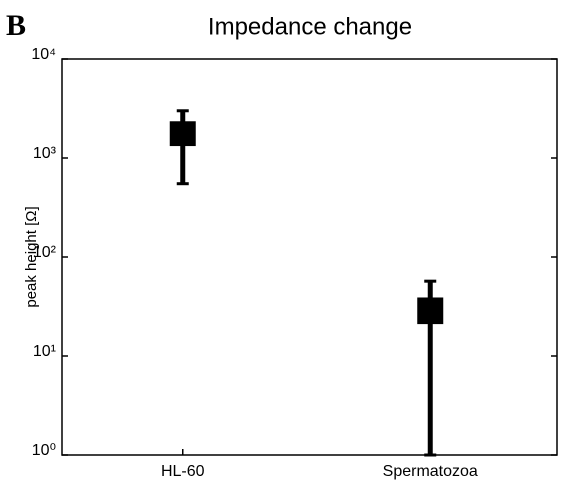 The height and width of the screenshot is (484, 570). I want to click on y-tick-label: 10³, so click(45, 153).